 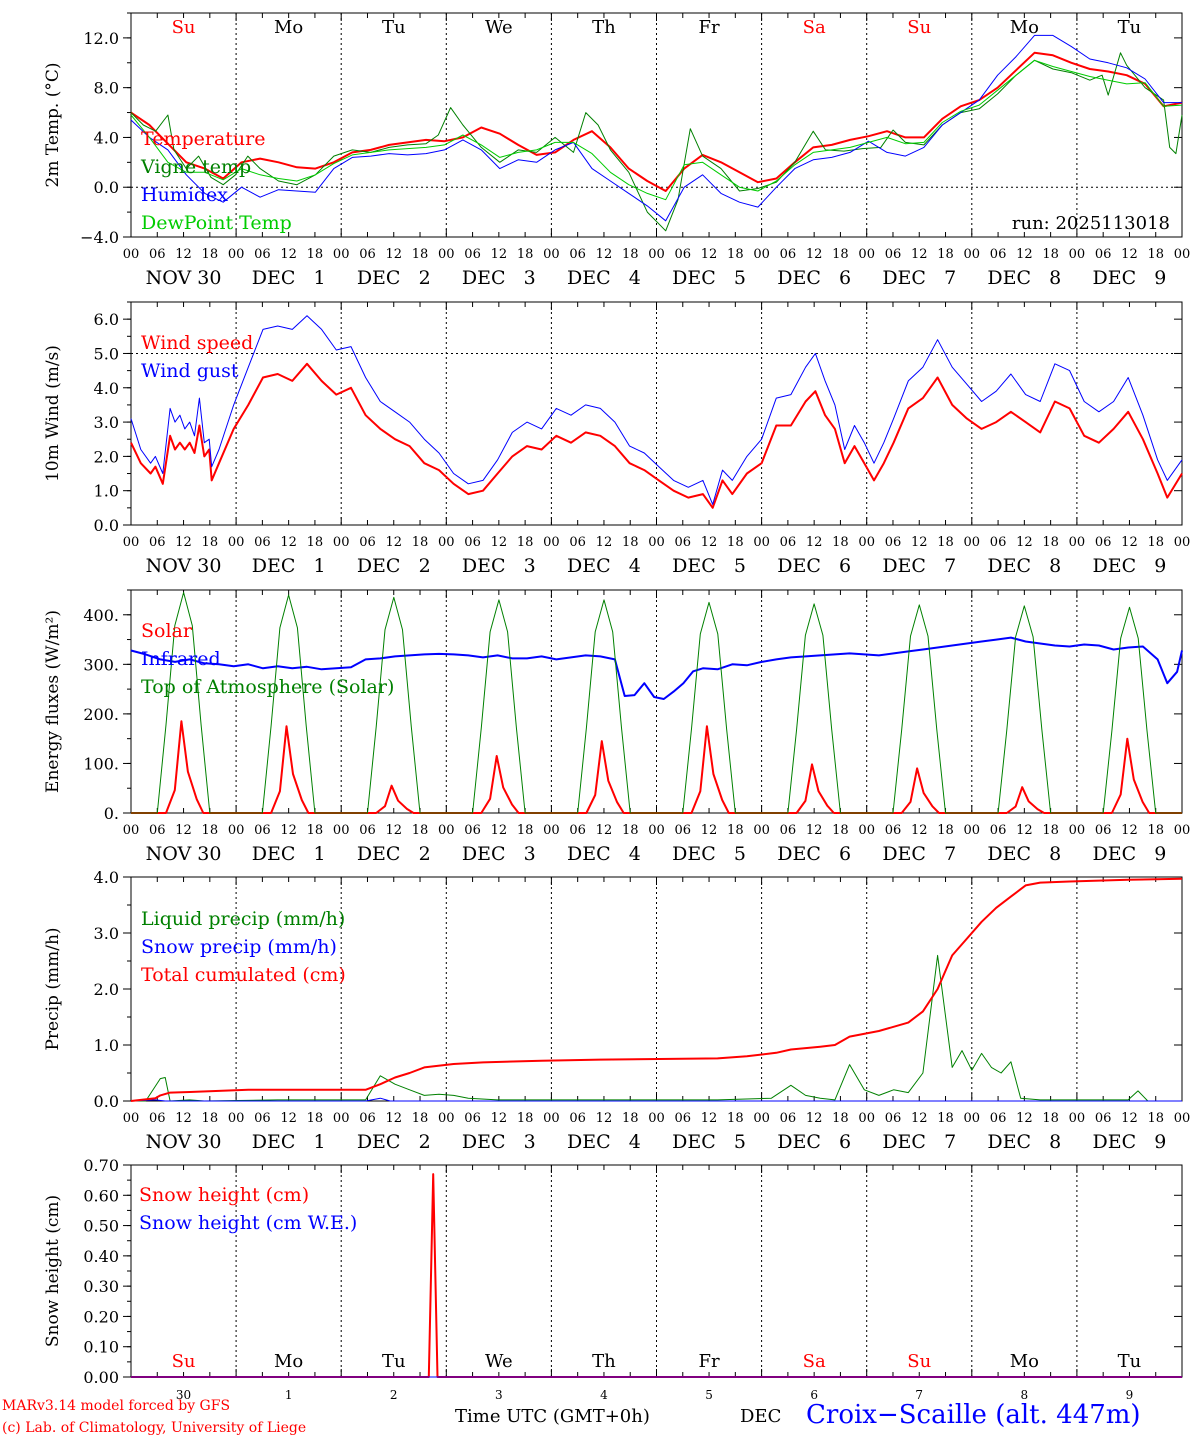 What do you see at coordinates (248, 1223) in the screenshot?
I see `legend-entry: Snow height (cm W.E.)` at bounding box center [248, 1223].